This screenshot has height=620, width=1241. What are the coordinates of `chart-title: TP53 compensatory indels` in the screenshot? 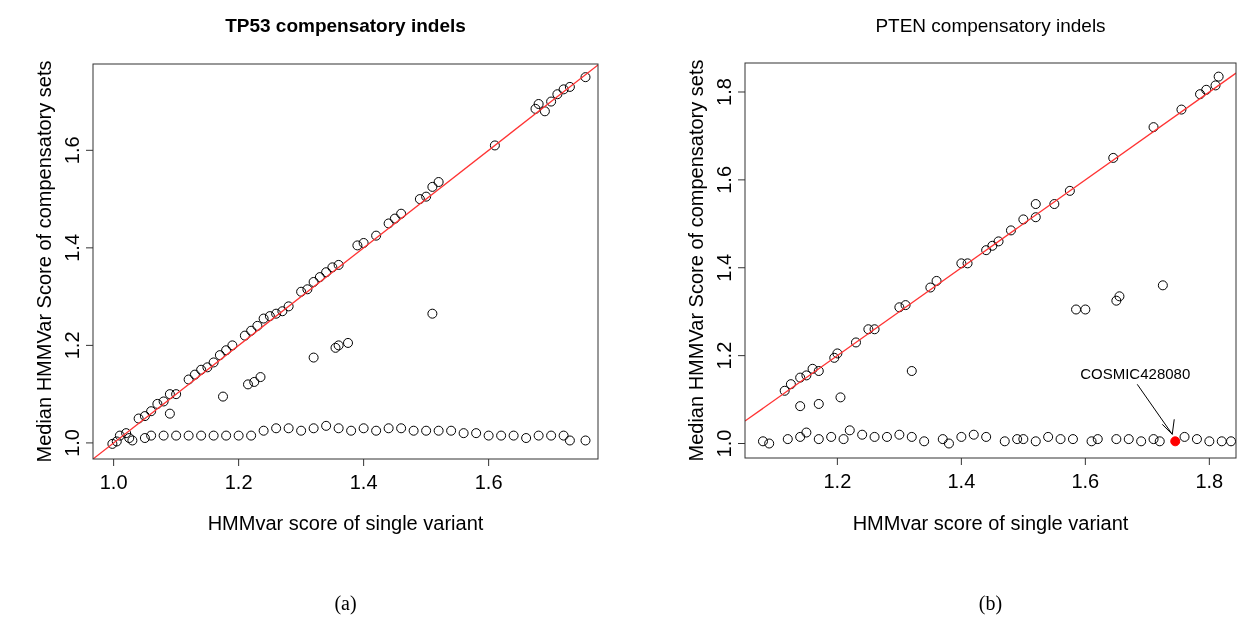 It's located at (345, 25).